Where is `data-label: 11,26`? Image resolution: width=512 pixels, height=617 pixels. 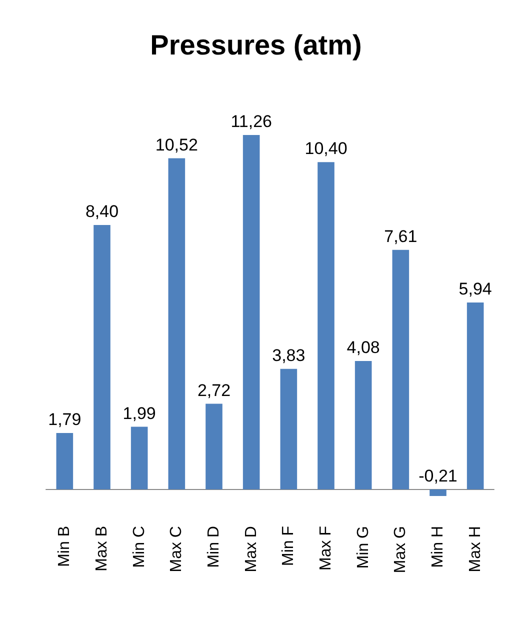
data-label: 11,26 is located at coordinates (251, 121).